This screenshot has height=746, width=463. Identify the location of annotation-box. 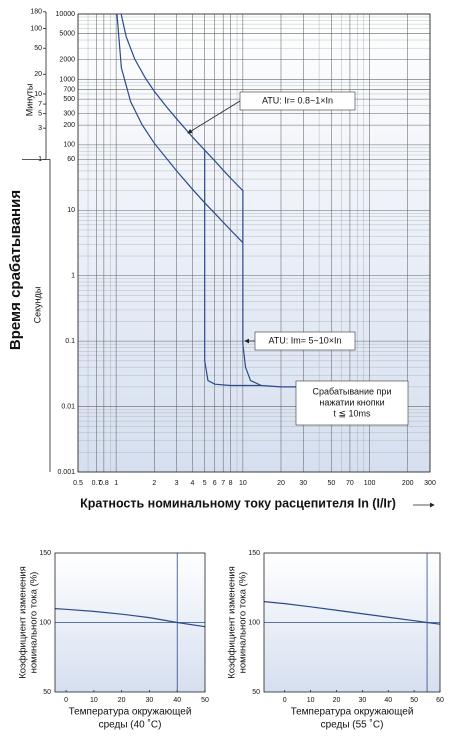
(352, 403).